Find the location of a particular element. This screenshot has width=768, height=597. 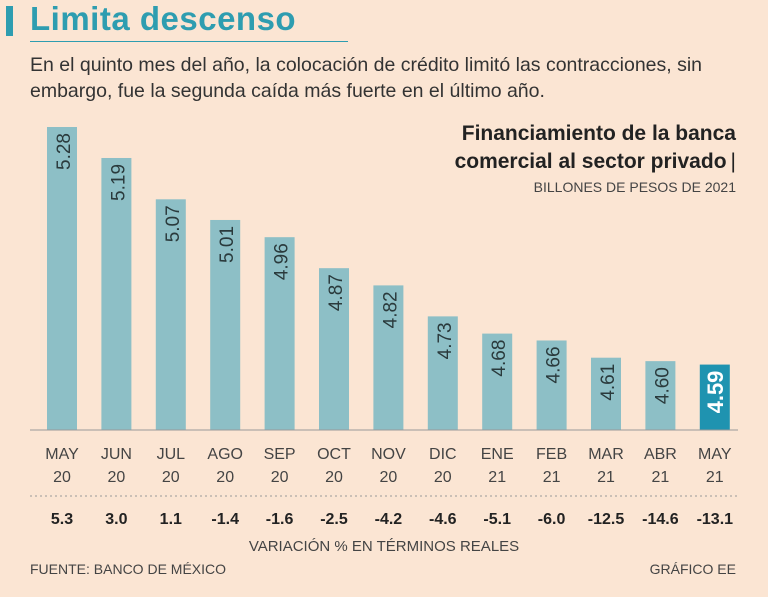

title-underline is located at coordinates (189, 41).